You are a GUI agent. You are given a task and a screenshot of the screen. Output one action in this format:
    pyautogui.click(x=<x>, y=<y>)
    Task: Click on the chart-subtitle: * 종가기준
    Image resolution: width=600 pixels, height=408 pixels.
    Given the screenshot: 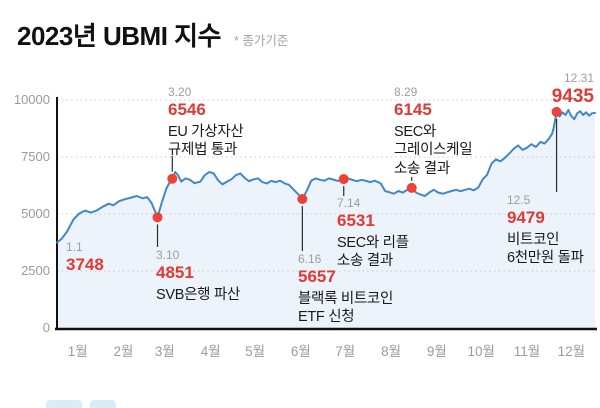 What is the action you would take?
    pyautogui.click(x=261, y=40)
    